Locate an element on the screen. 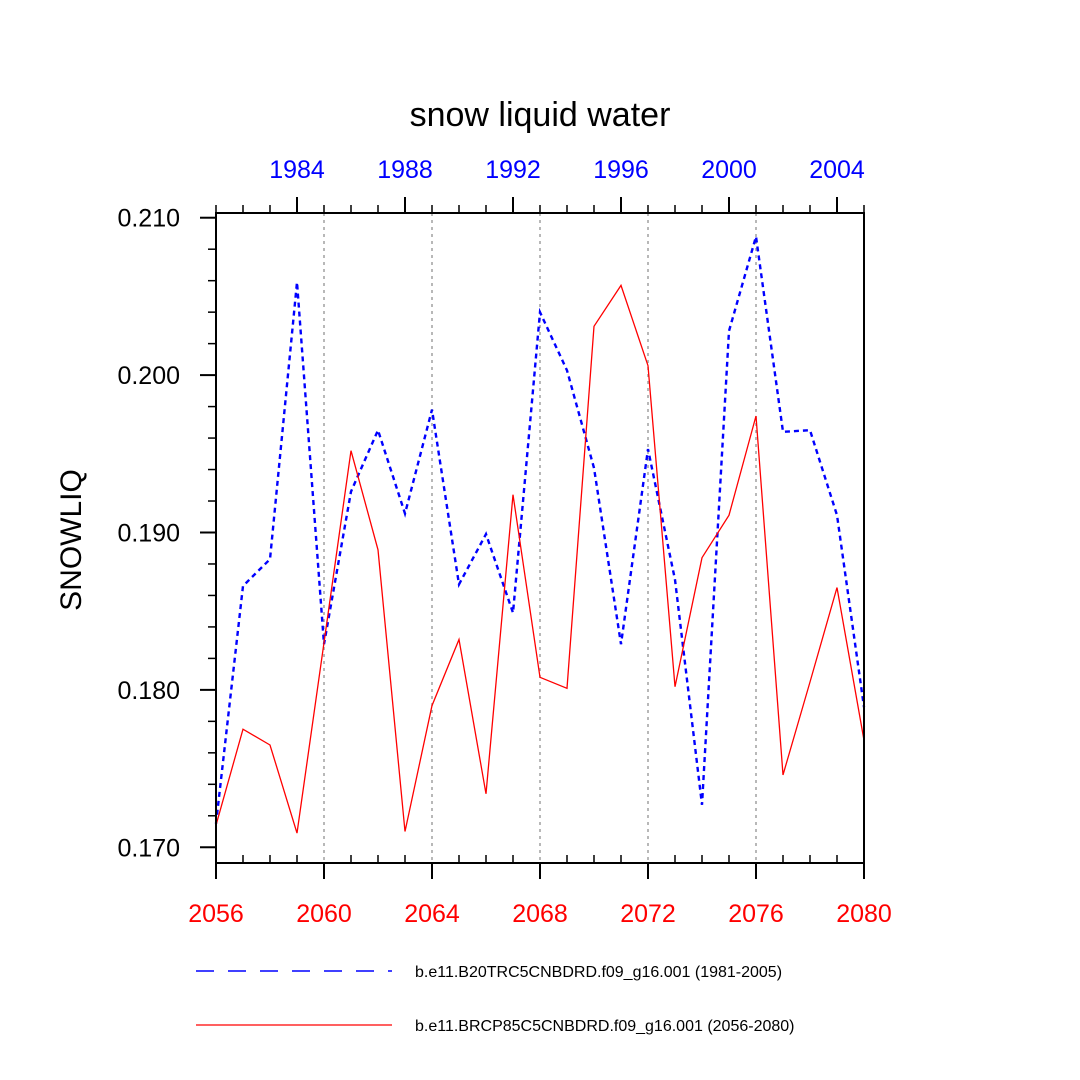 The image size is (1080, 1080). chart-title: snow liquid water is located at coordinates (540, 115).